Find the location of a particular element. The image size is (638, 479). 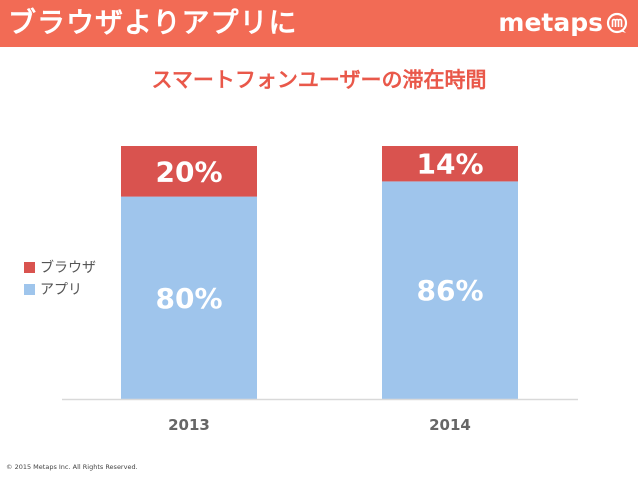

data-label-browser-2013: 20% is located at coordinates (188, 171).